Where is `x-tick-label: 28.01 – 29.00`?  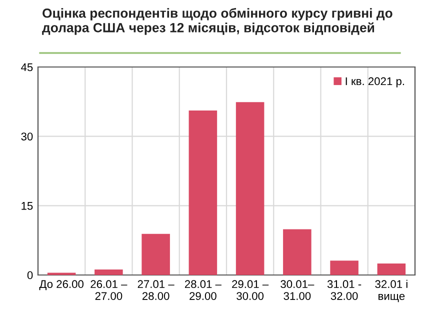
x-tick-label: 28.01 – 29.00 is located at coordinates (203, 290).